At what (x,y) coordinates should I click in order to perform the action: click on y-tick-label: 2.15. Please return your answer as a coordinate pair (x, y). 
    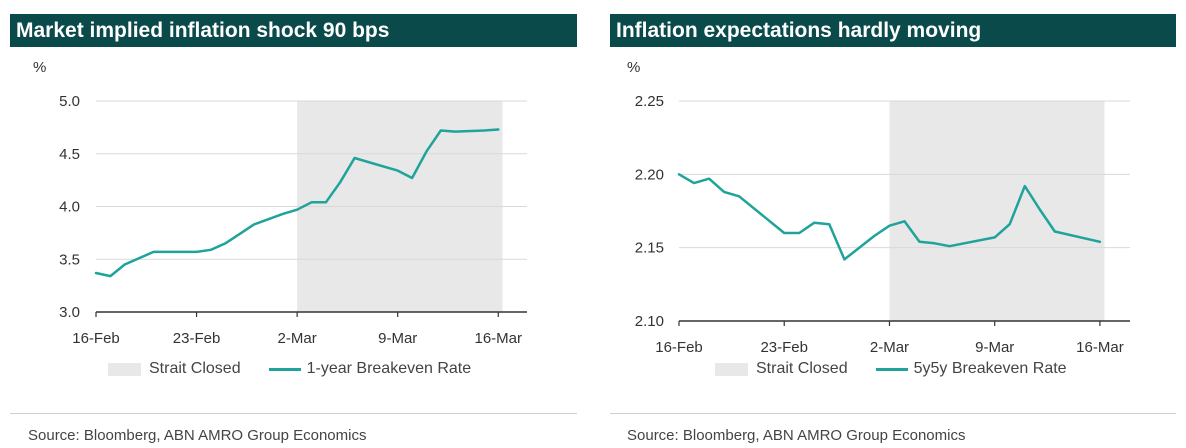
    Looking at the image, I should click on (649, 248).